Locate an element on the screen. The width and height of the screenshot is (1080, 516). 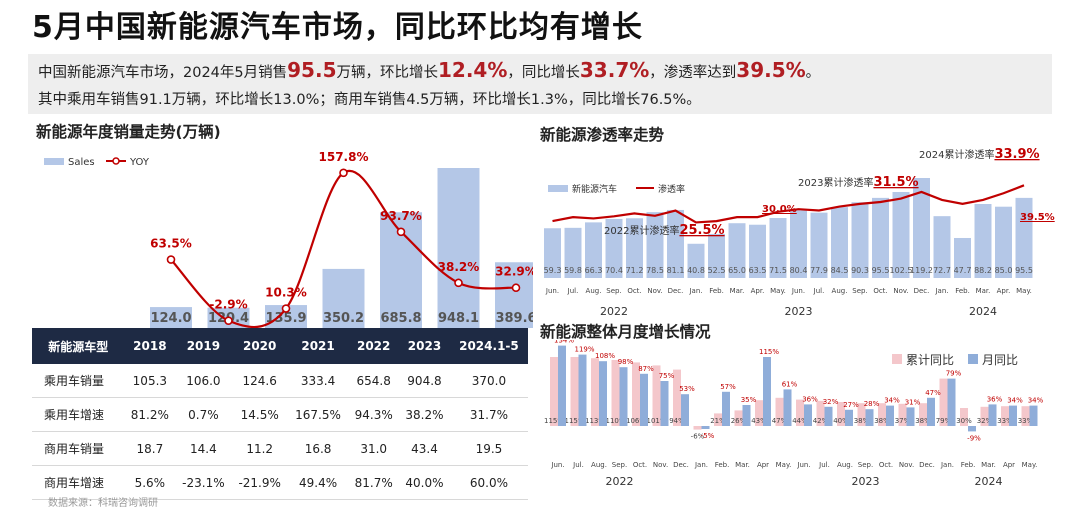
bar-label: 59.8 is located at coordinates (573, 270).